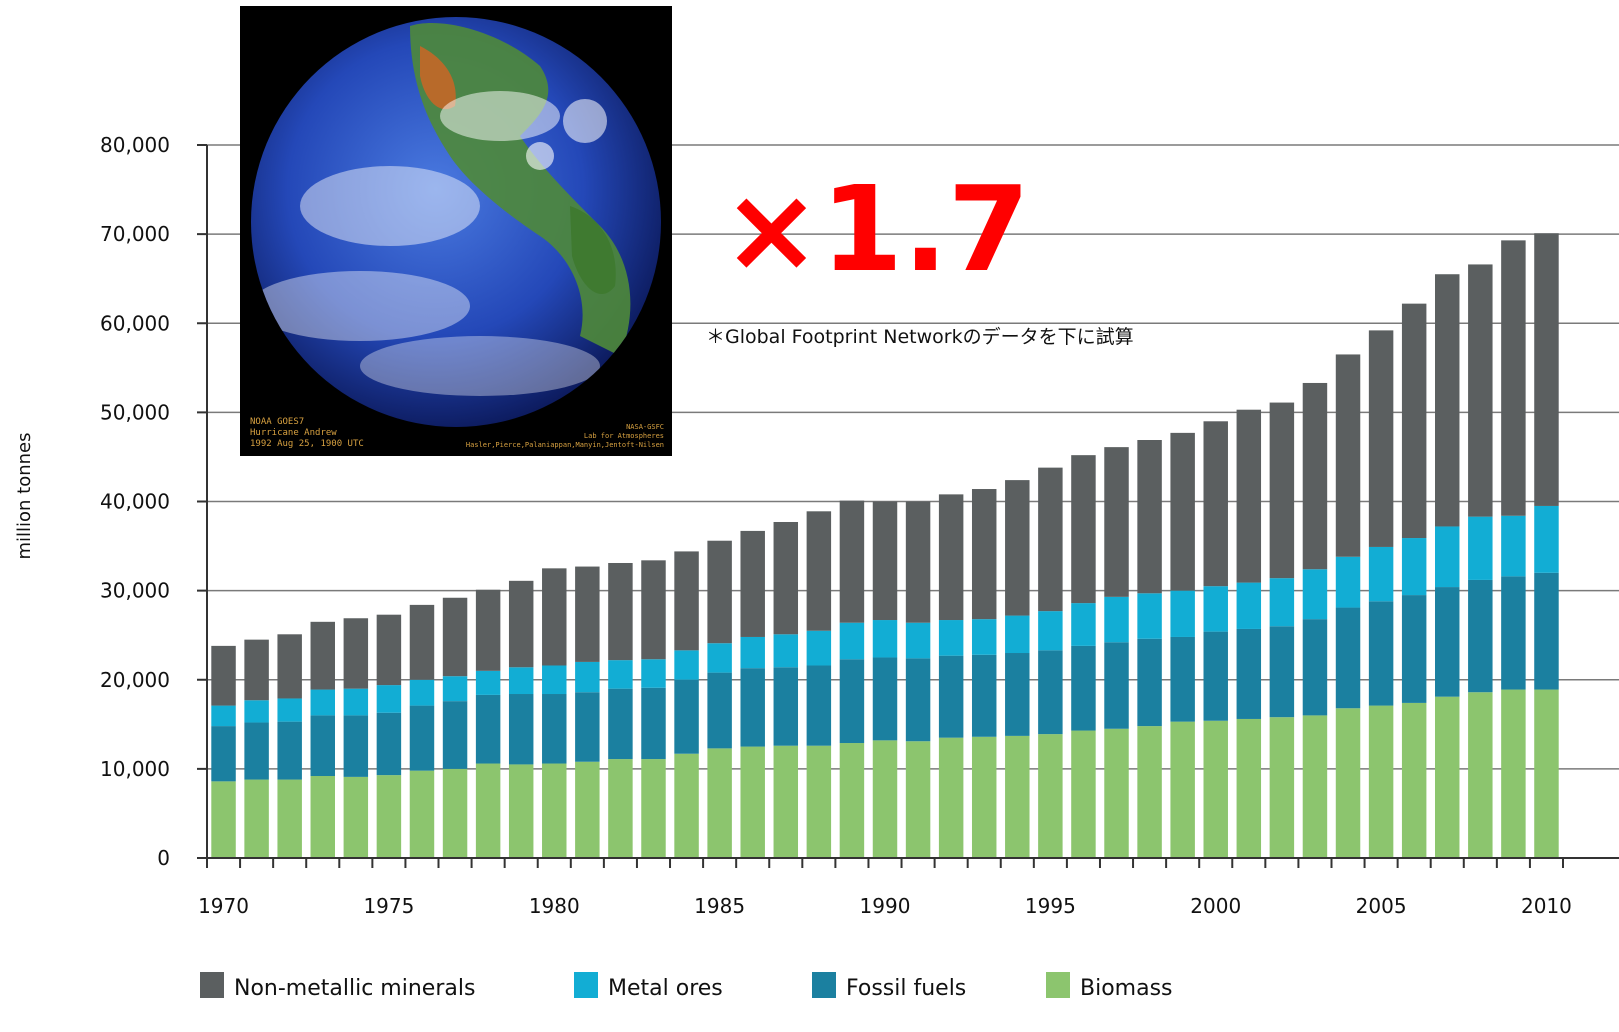 The image size is (1619, 1032). What do you see at coordinates (852, 641) in the screenshot?
I see `bar-metal-ores-1989` at bounding box center [852, 641].